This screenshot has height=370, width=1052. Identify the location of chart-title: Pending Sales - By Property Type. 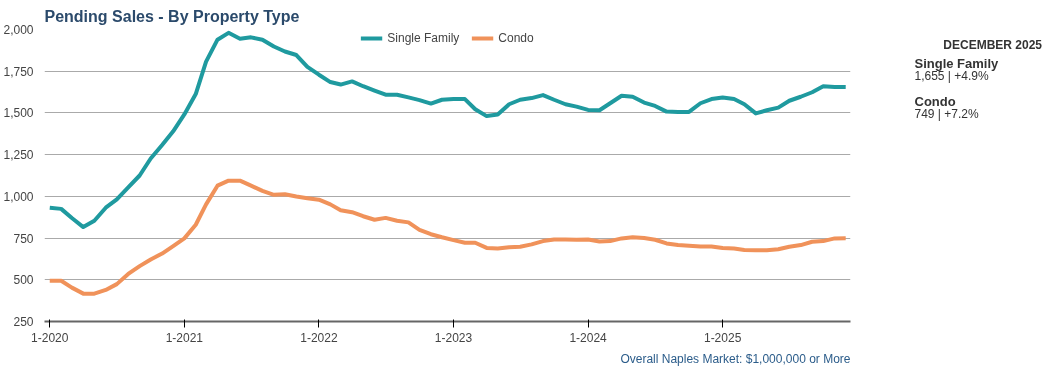
(172, 16).